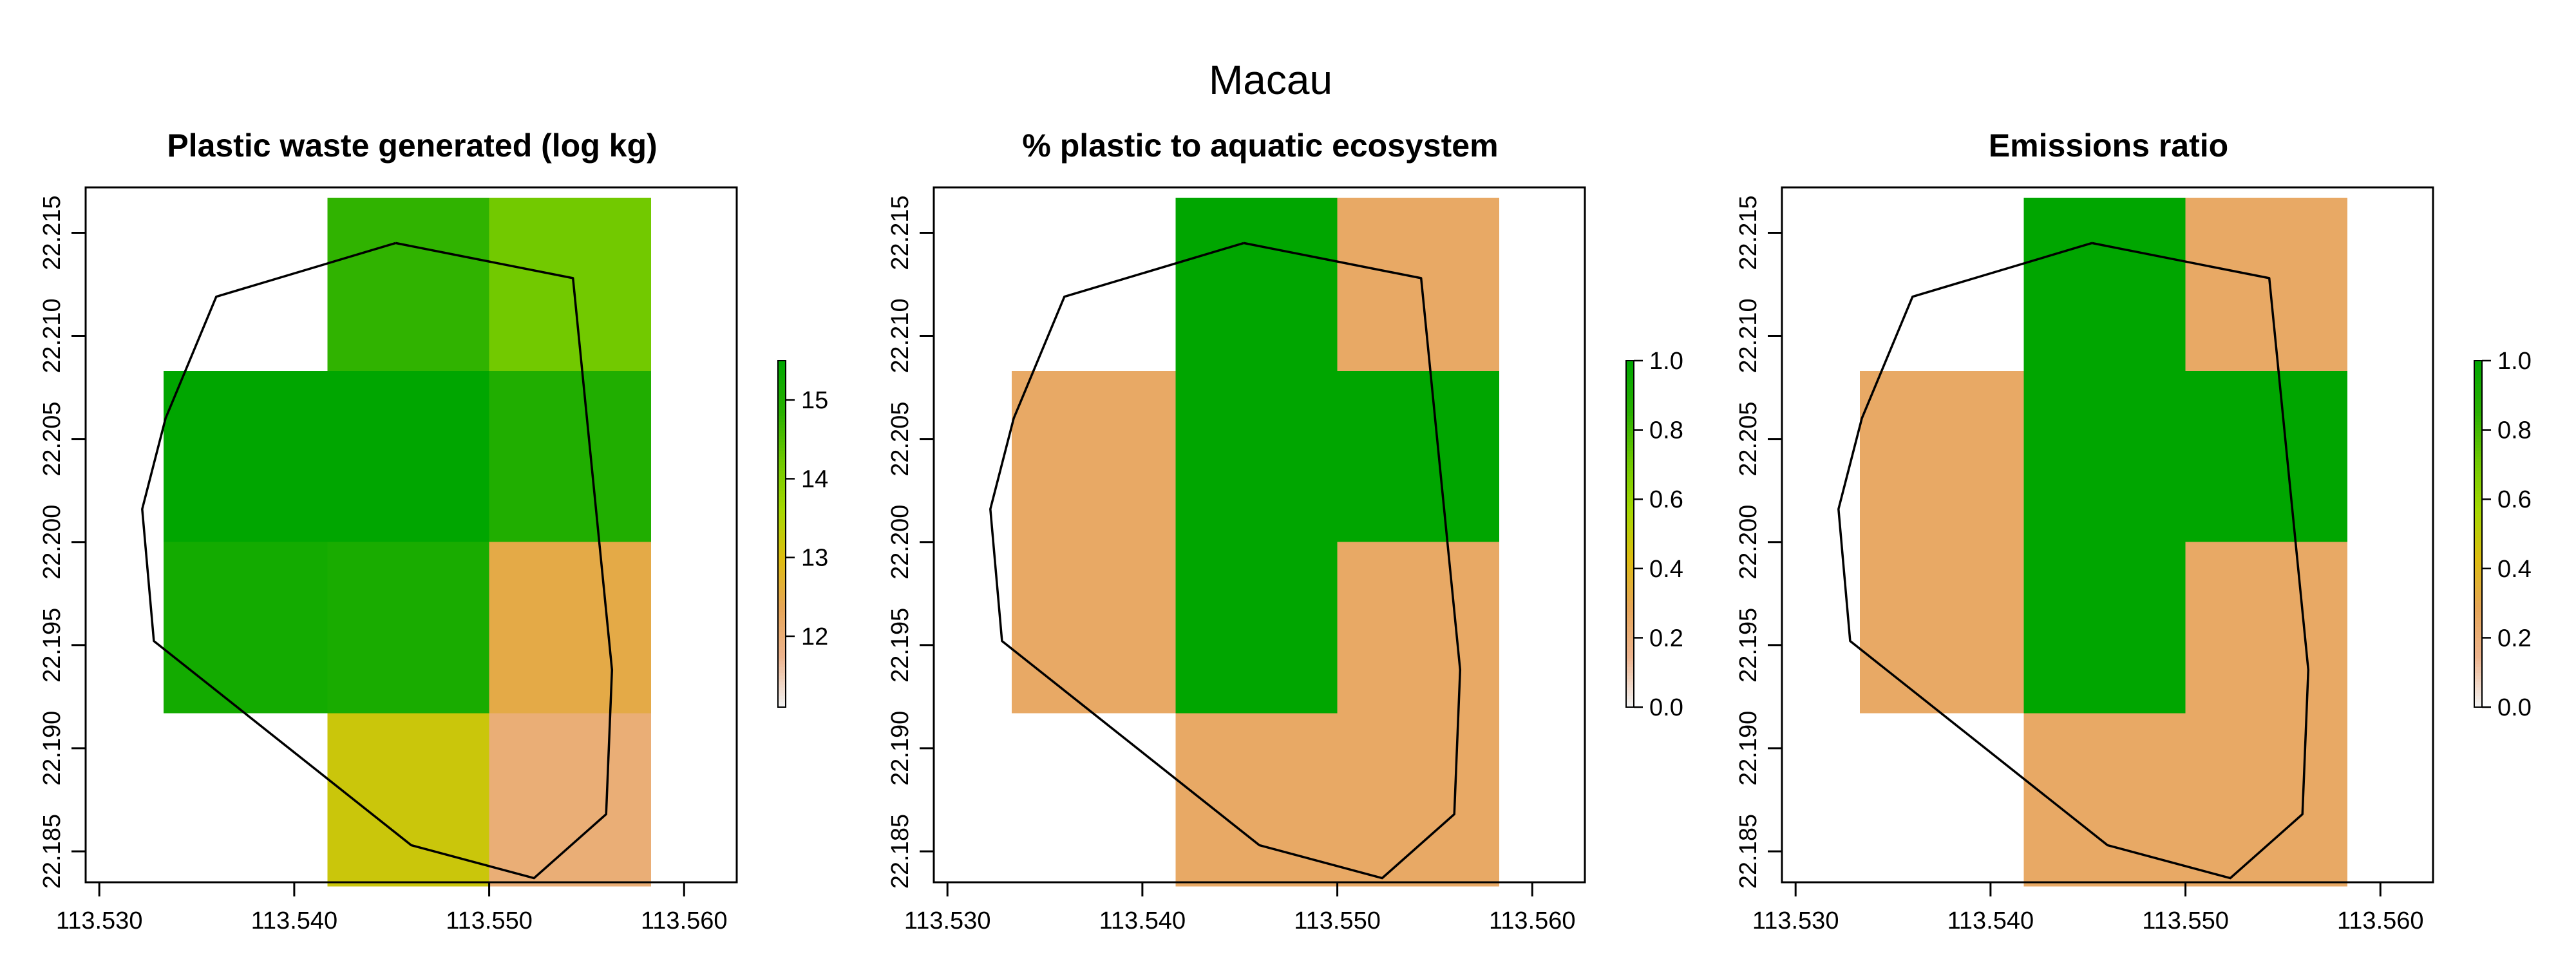 The width and height of the screenshot is (2576, 966). I want to click on x-tick-label: 113.530, so click(100, 920).